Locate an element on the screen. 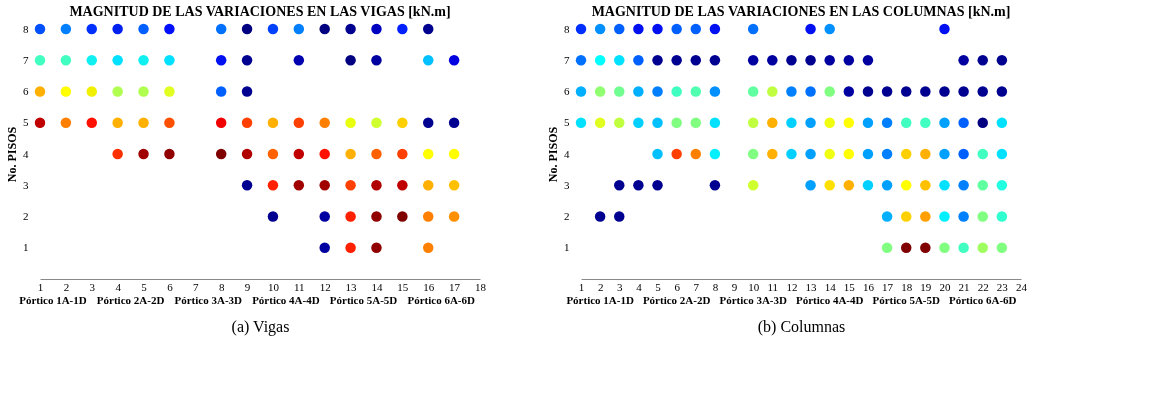 This screenshot has height=400, width=1171. x-tick-label: 24 is located at coordinates (1022, 286).